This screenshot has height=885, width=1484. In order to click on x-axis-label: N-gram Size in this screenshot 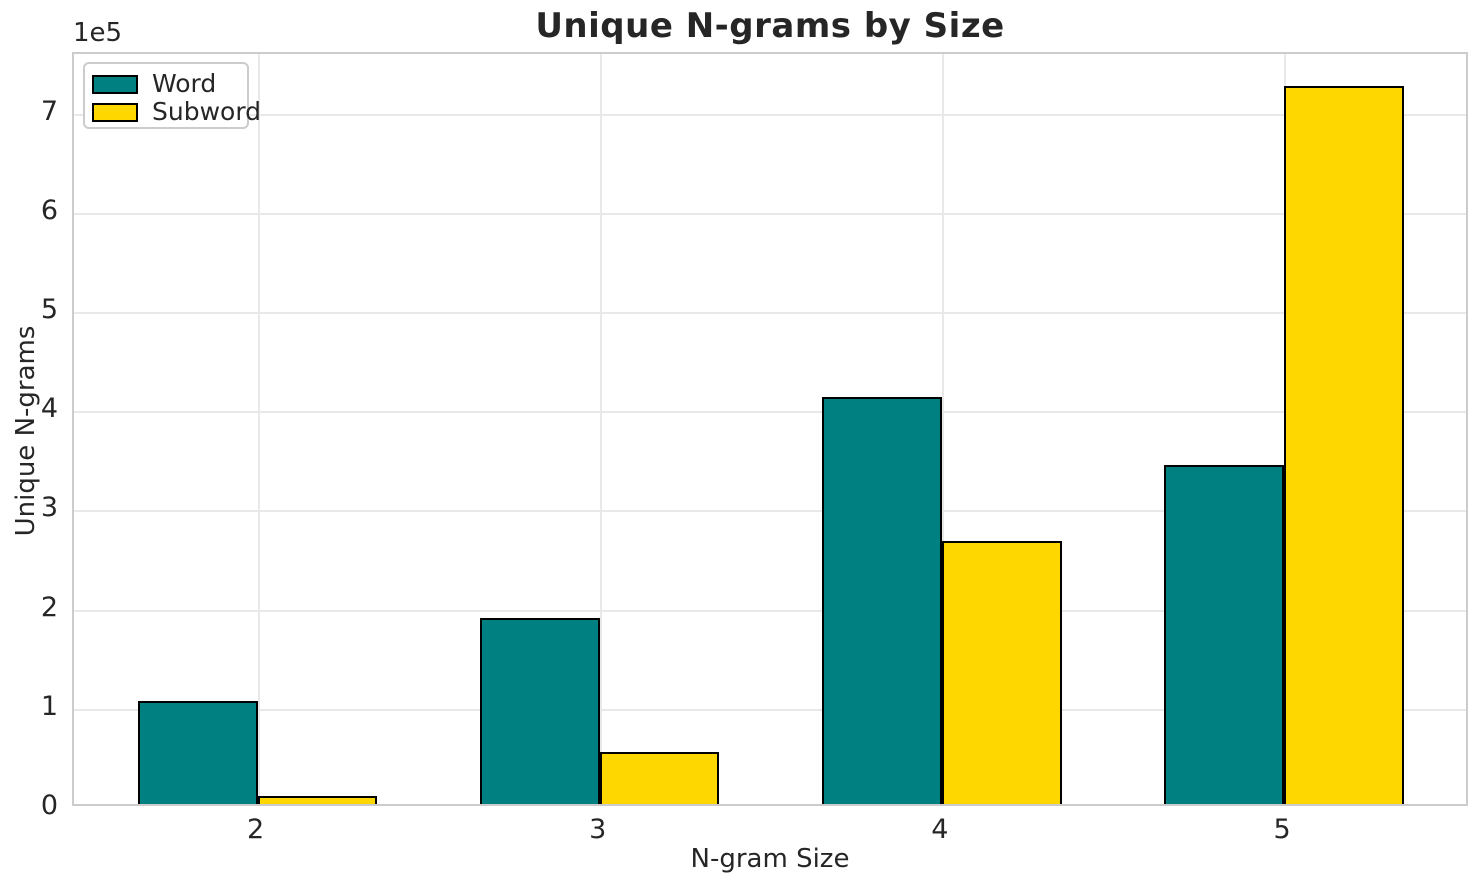, I will do `click(770, 859)`.